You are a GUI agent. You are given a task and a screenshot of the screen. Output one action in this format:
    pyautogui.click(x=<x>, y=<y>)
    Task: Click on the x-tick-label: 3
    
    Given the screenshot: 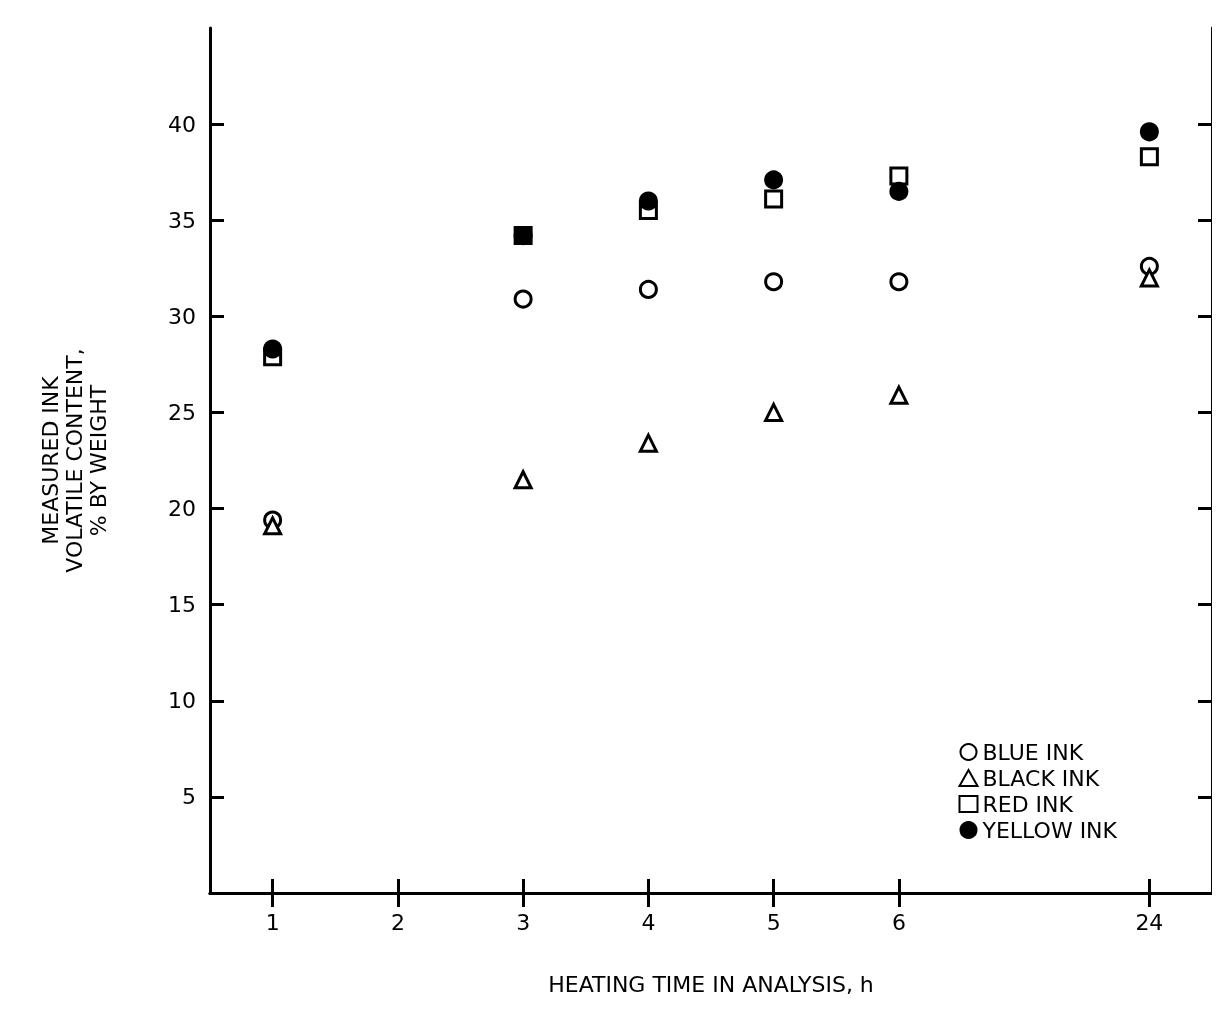 What is the action you would take?
    pyautogui.click(x=523, y=922)
    